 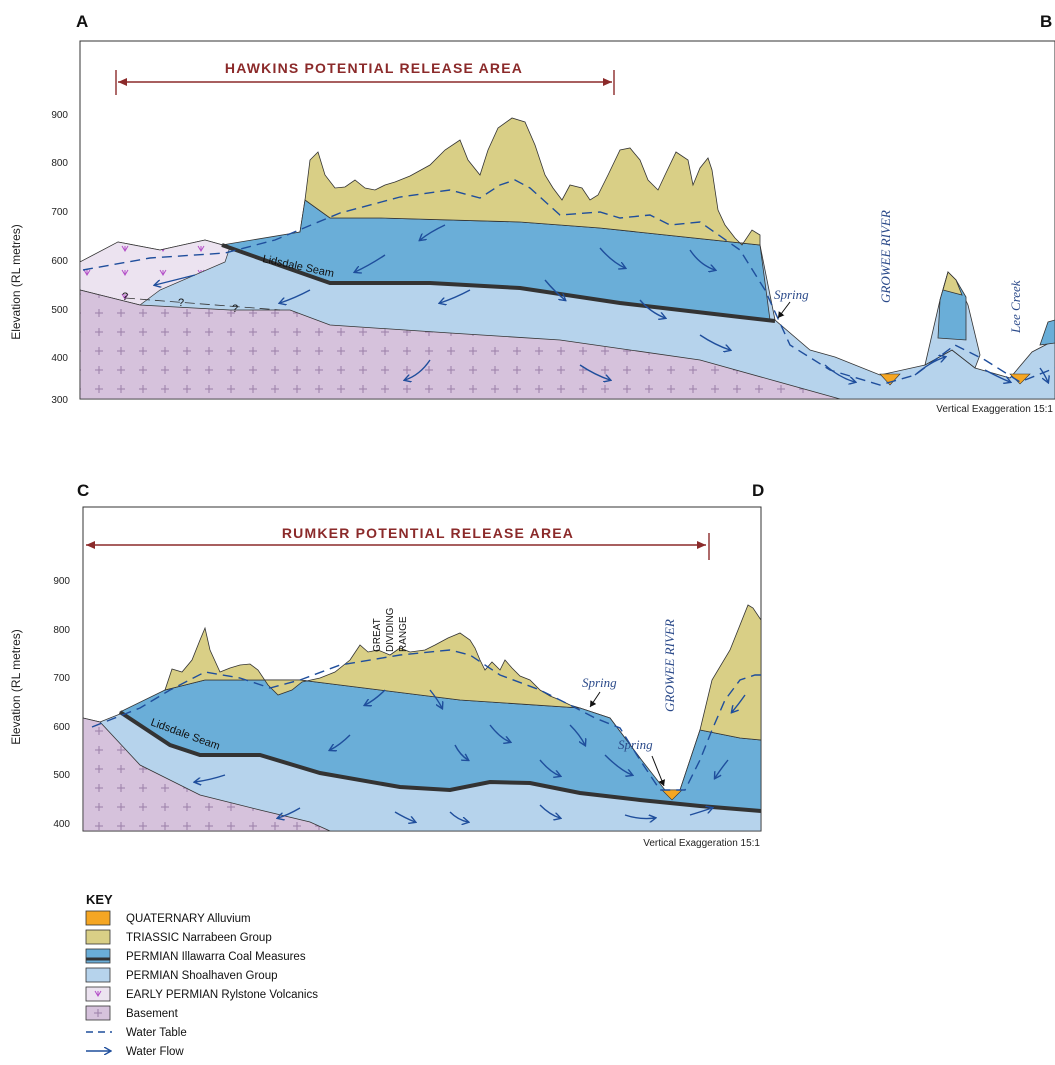 I want to click on key-label-illawarra: PERMIAN Illawarra Coal Measures, so click(x=216, y=957).